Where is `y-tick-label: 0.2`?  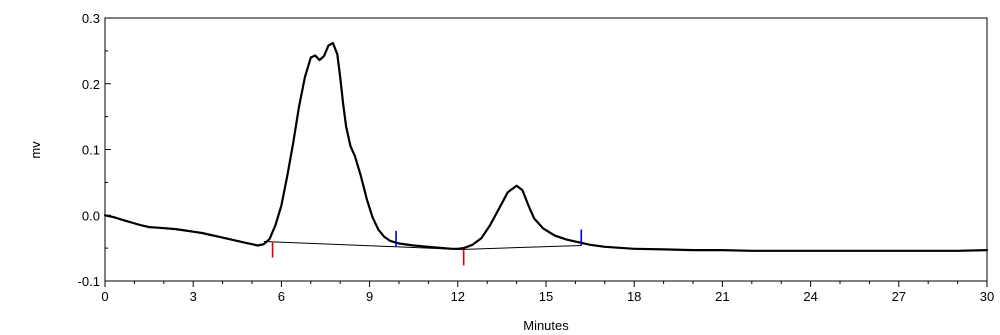 y-tick-label: 0.2 is located at coordinates (91, 84).